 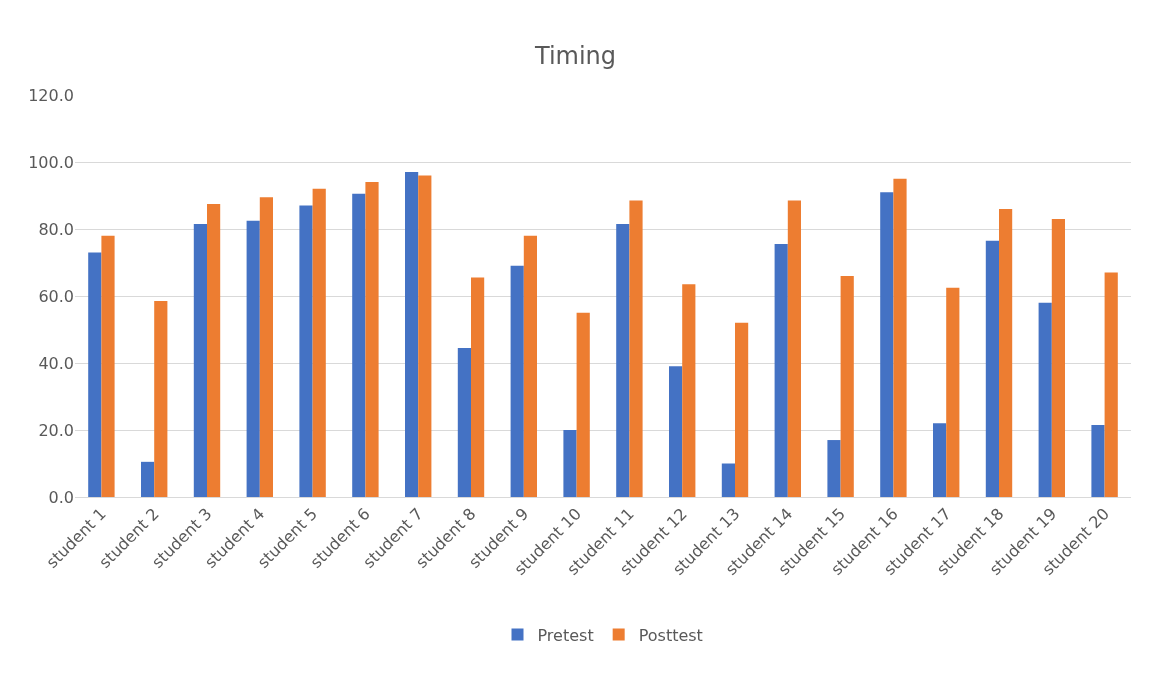 What do you see at coordinates (56, 430) in the screenshot?
I see `y-tick-label: 20.0` at bounding box center [56, 430].